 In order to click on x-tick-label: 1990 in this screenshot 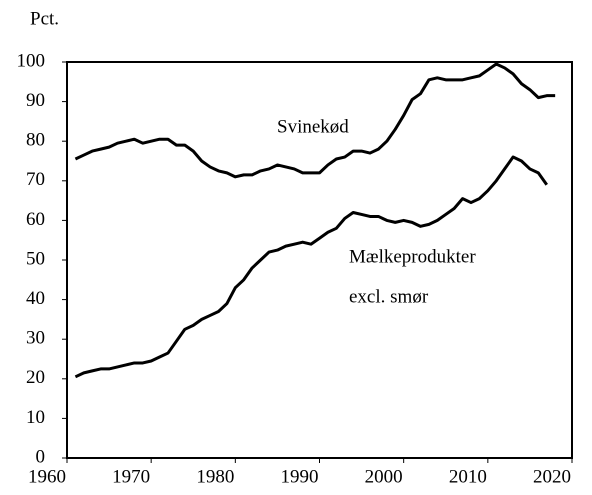, I will do `click(300, 476)`.